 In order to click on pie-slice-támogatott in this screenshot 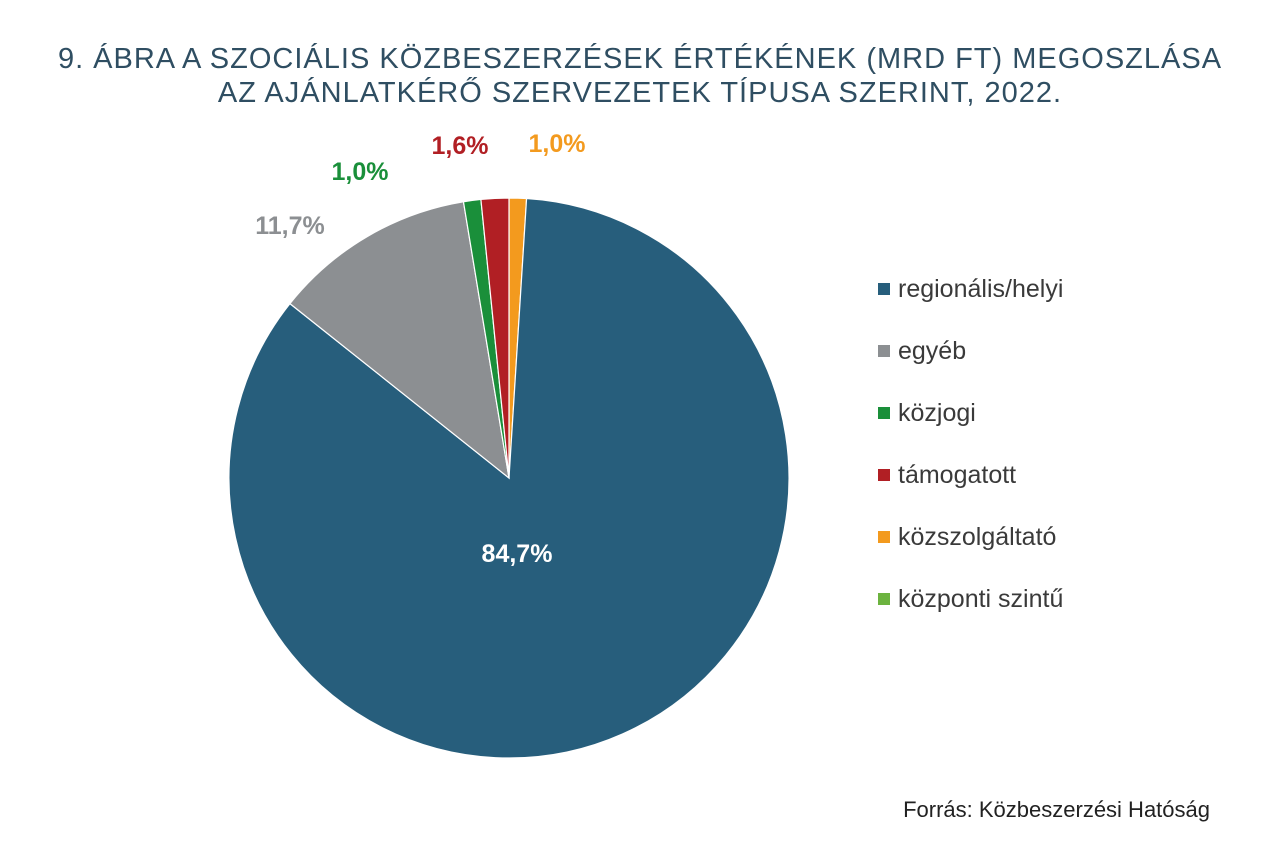, I will do `click(495, 338)`.